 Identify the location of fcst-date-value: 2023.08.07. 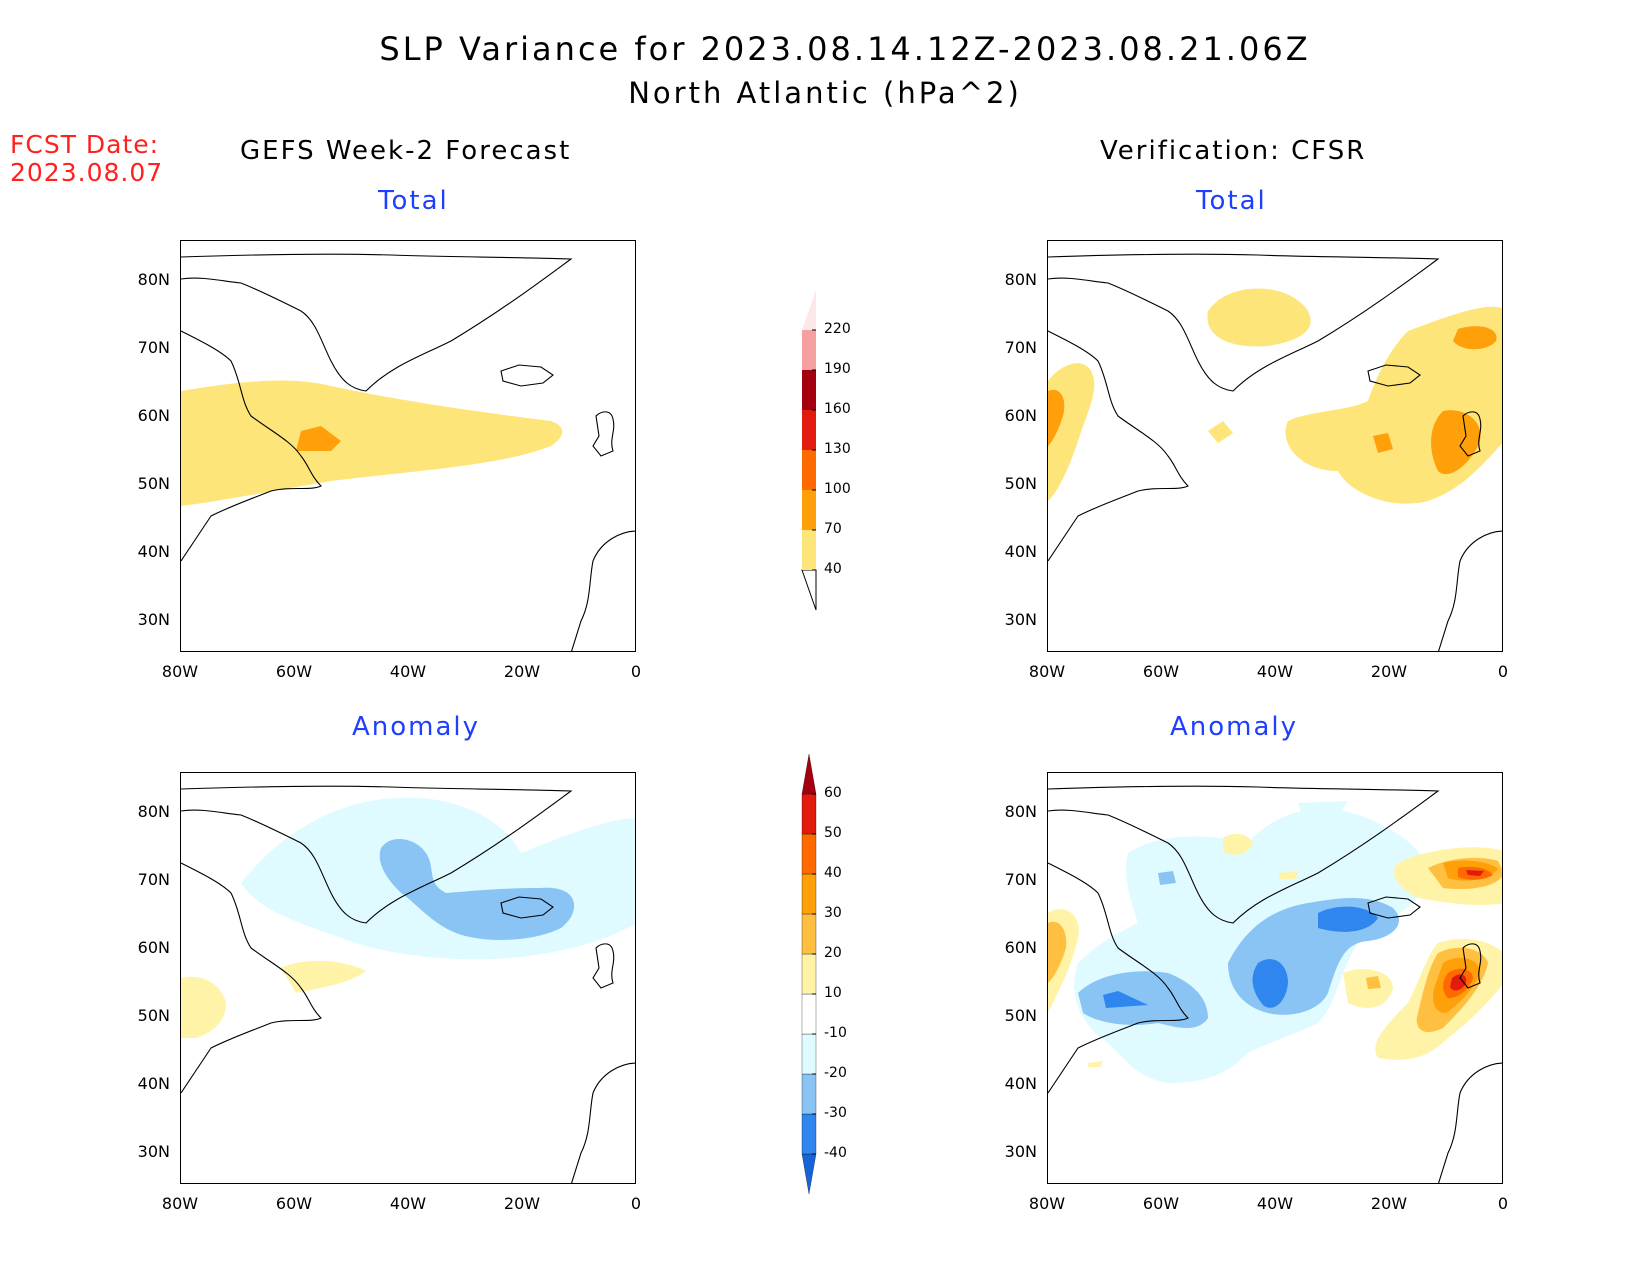
(87, 172).